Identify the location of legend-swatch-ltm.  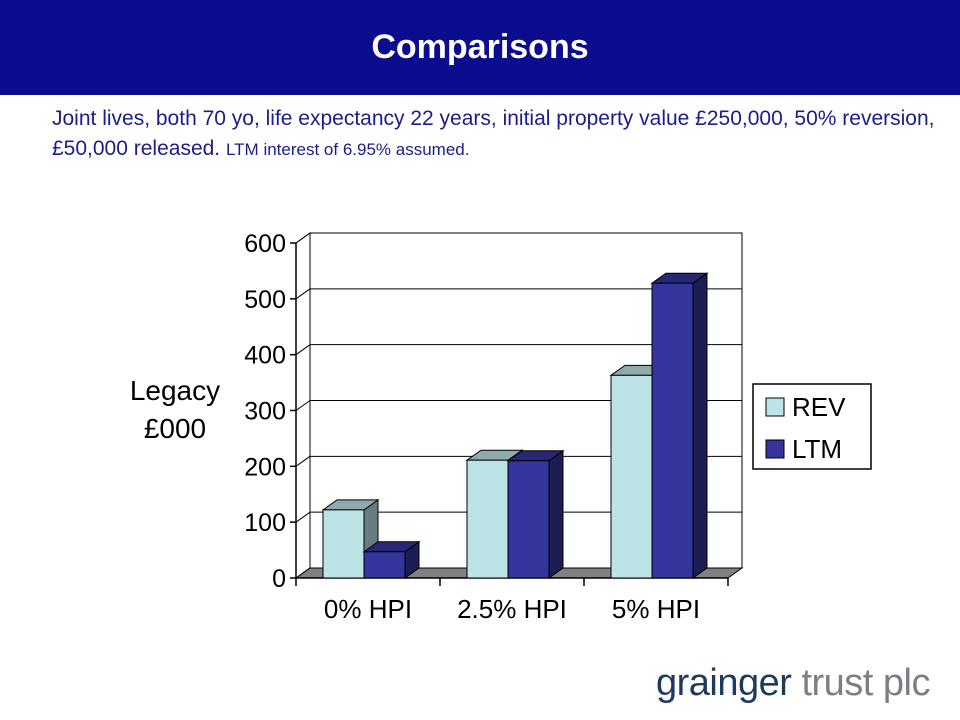
(775, 449).